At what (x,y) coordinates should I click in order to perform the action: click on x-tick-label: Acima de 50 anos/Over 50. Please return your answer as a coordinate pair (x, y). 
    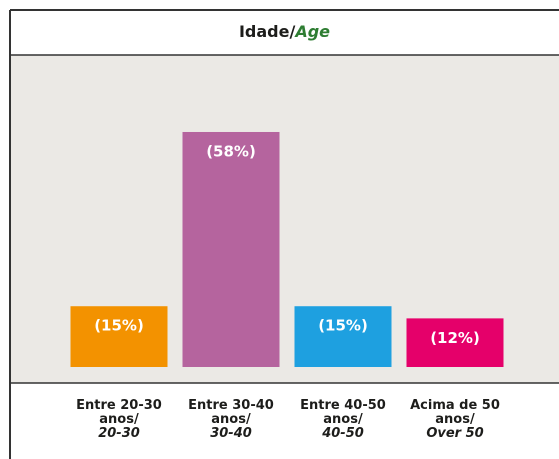
    Looking at the image, I should click on (455, 420).